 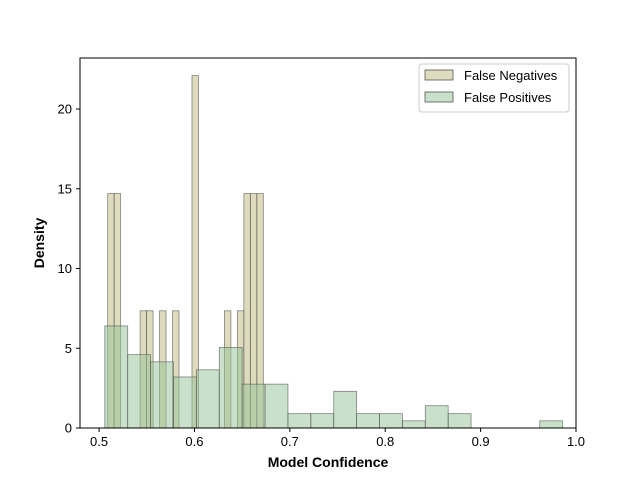 What do you see at coordinates (385, 441) in the screenshot?
I see `x-tick-label: 0.8` at bounding box center [385, 441].